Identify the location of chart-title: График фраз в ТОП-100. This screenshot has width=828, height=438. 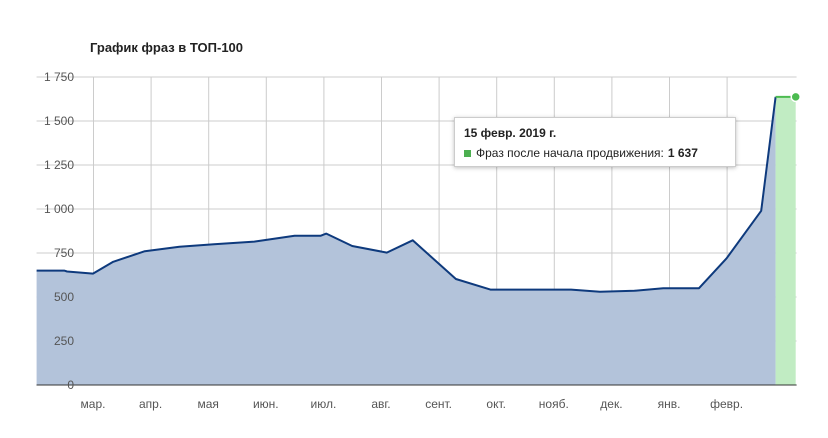
(167, 47).